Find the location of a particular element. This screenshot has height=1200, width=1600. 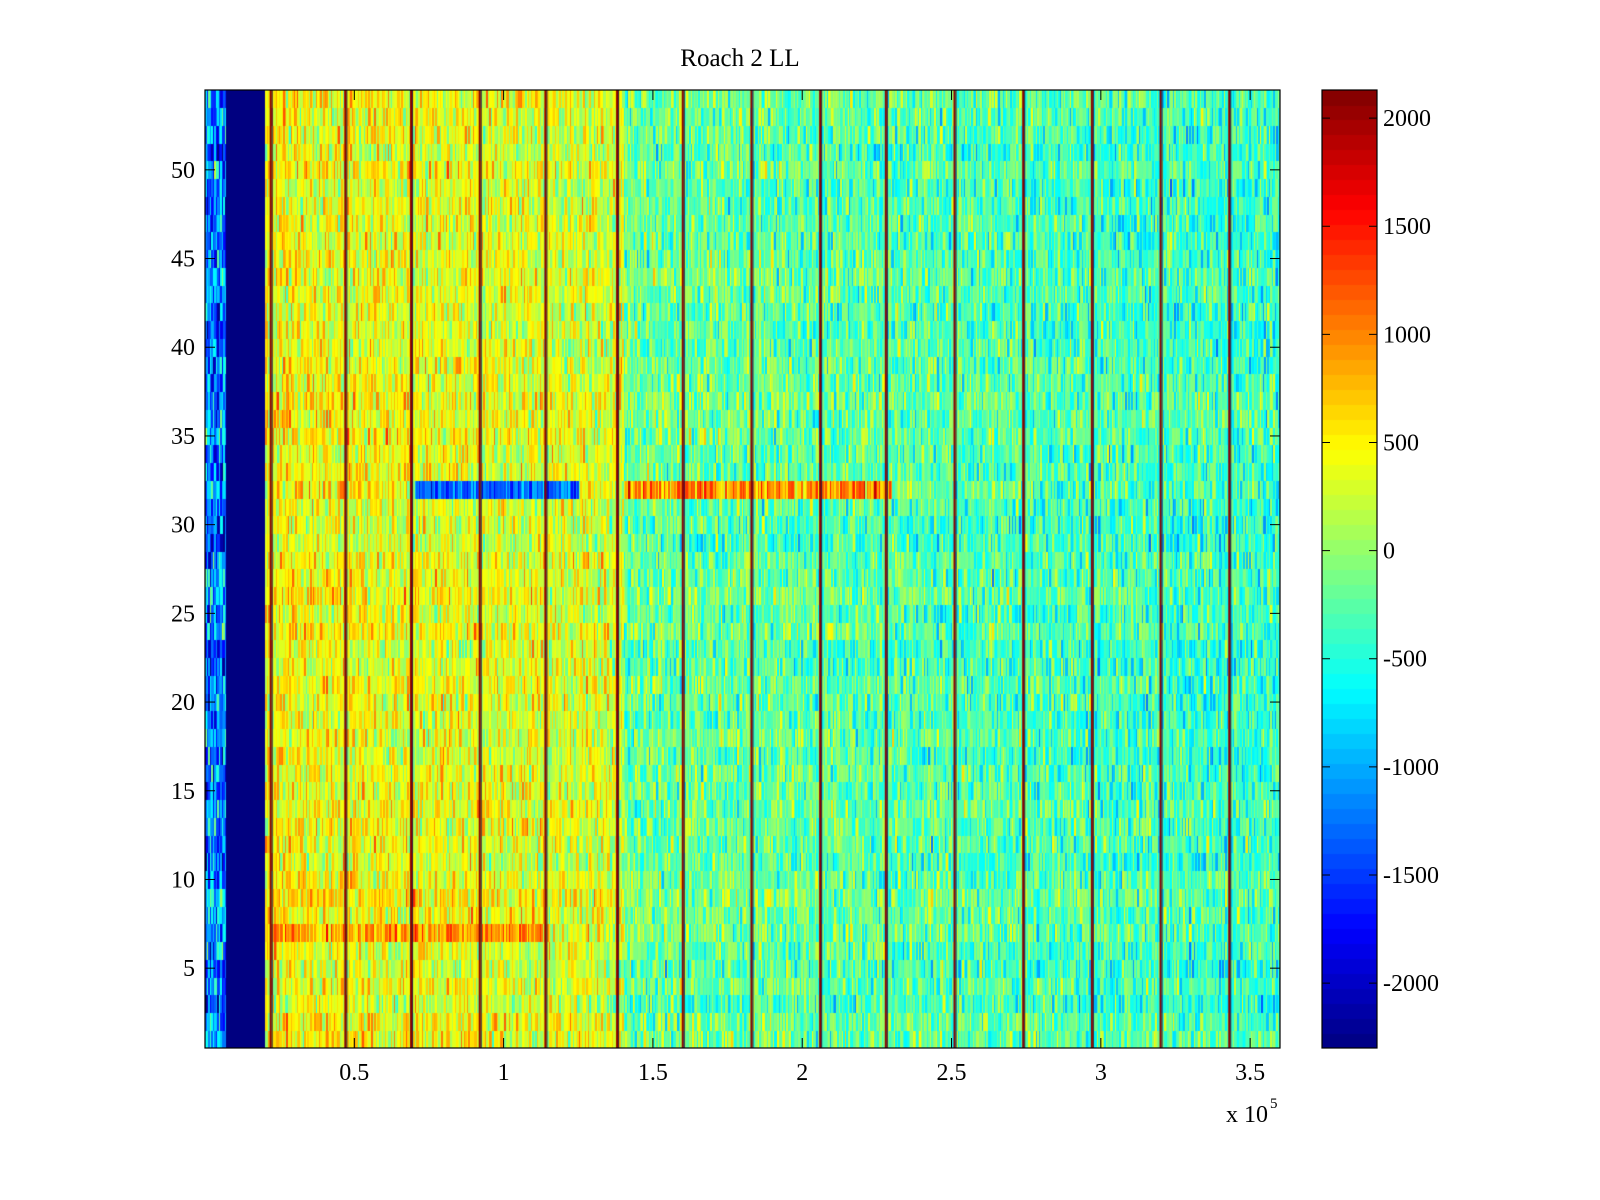

chart-title: Roach 2 LL is located at coordinates (739, 58).